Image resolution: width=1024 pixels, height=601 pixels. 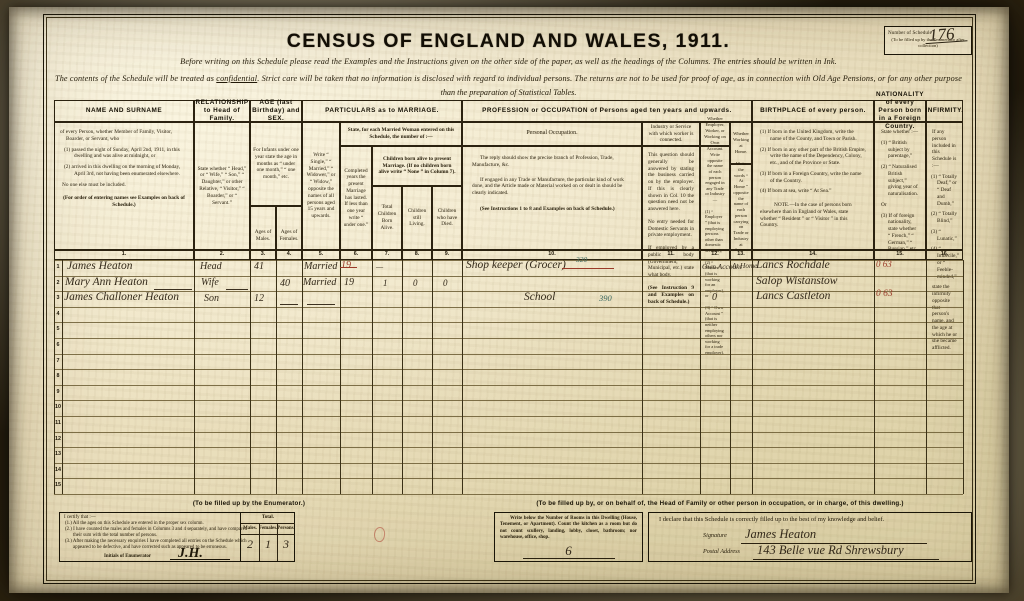 I want to click on entry-at-home-1: At Home, so click(x=745, y=266).